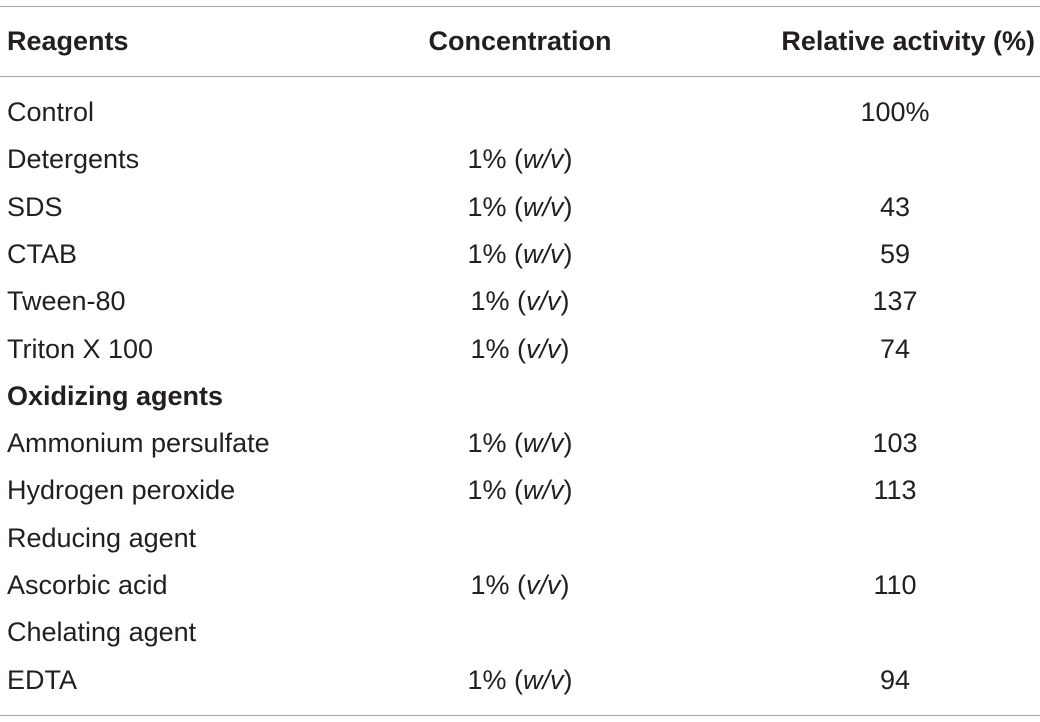 Image resolution: width=1040 pixels, height=722 pixels. I want to click on cell-reagent: CTAB, so click(42, 254).